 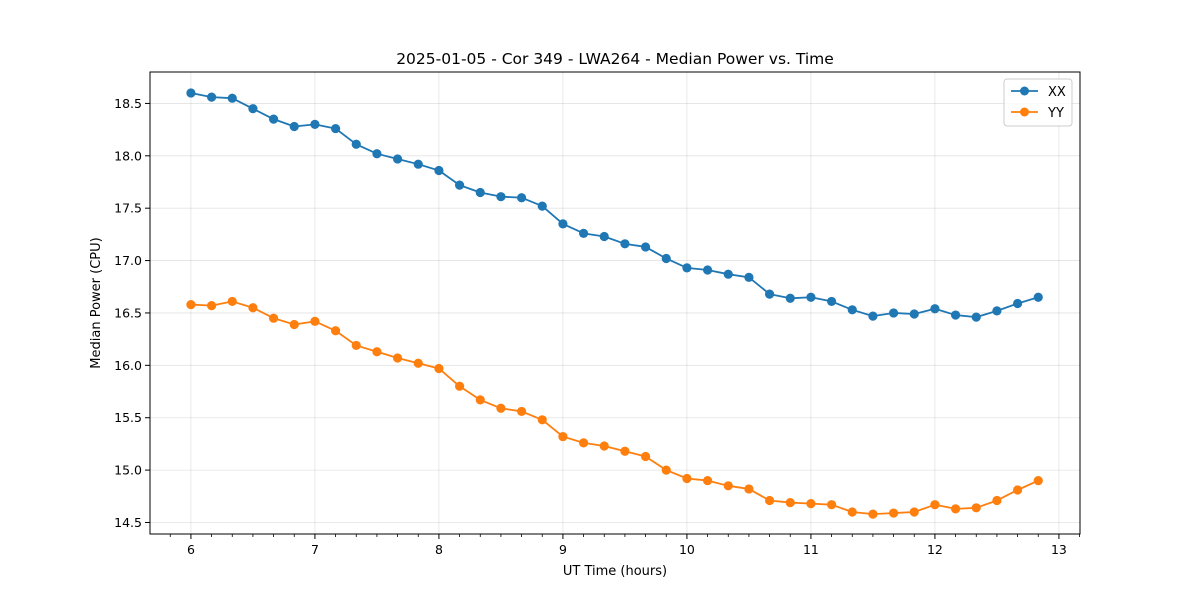 I want to click on y-tick-label: 16.0, so click(x=128, y=365).